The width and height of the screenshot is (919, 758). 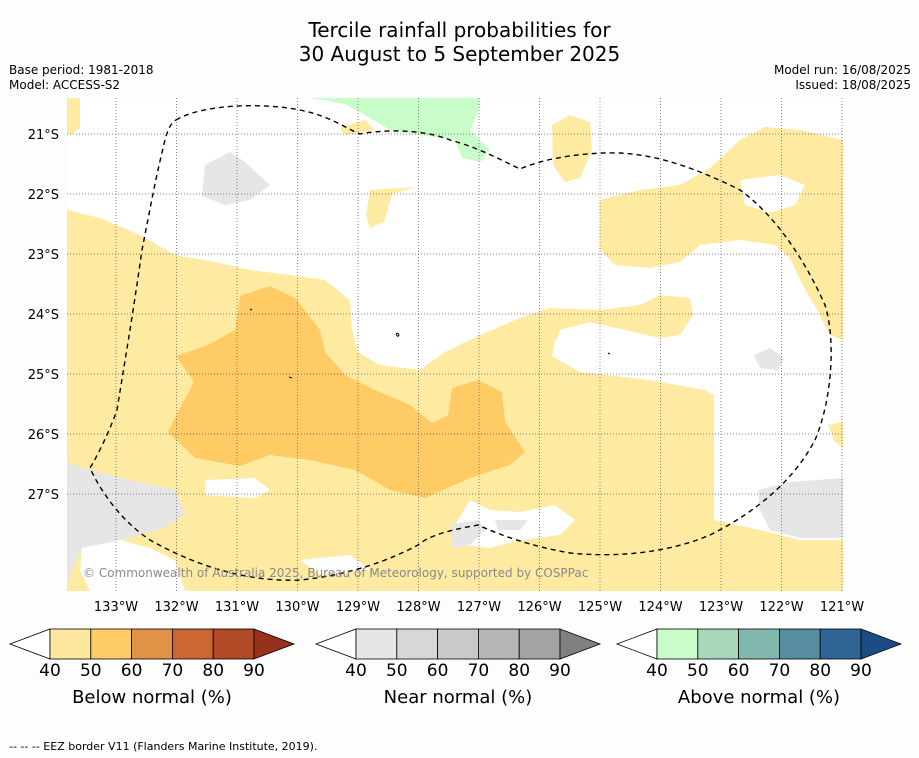 I want to click on base-period-label: Base period: 1981-2018, so click(x=81, y=70).